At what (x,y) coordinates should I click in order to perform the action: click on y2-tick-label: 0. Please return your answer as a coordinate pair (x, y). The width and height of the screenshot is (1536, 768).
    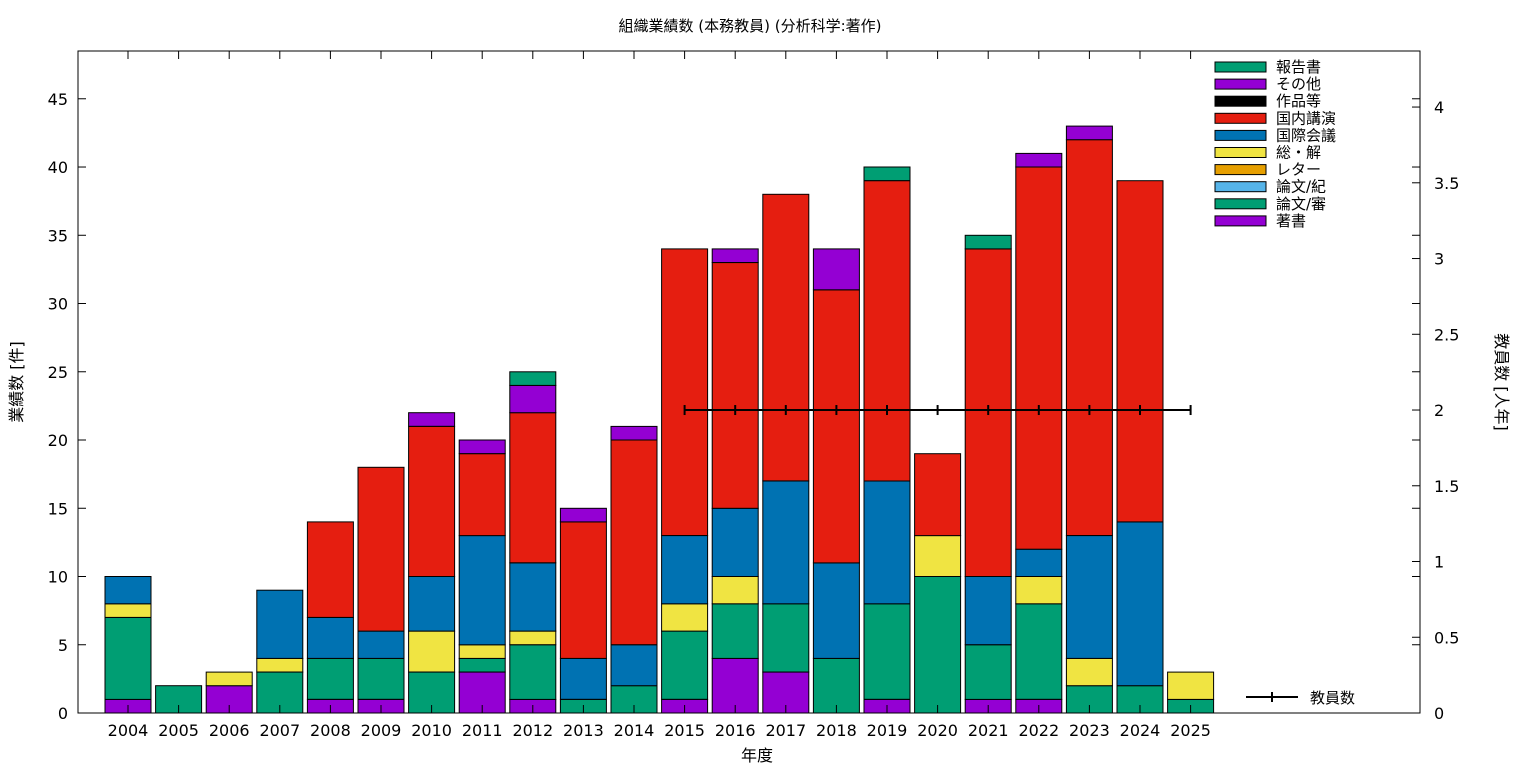
    Looking at the image, I should click on (1439, 713).